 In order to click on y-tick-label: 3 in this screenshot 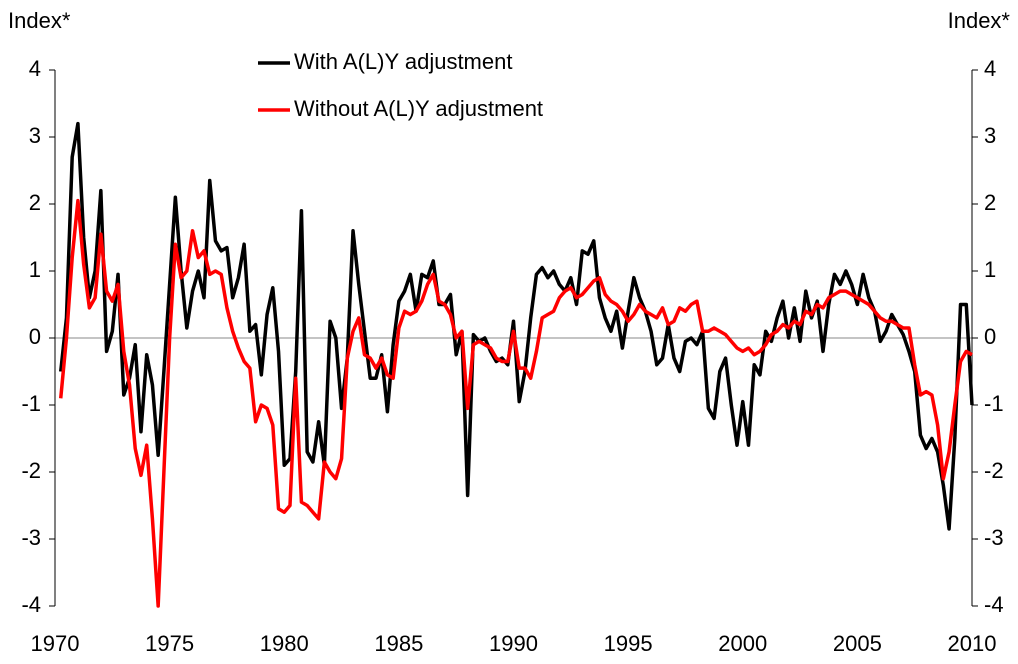, I will do `click(35, 135)`.